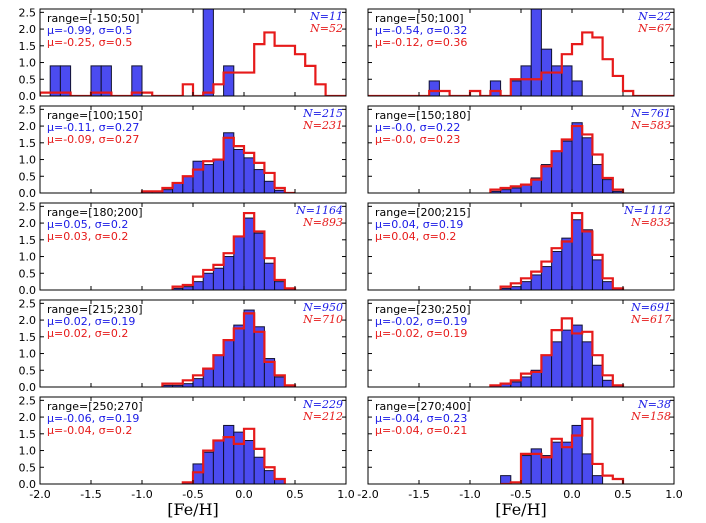  What do you see at coordinates (87, 224) in the screenshot?
I see `blue-stats-label: μ=0.05, σ=0.2` at bounding box center [87, 224].